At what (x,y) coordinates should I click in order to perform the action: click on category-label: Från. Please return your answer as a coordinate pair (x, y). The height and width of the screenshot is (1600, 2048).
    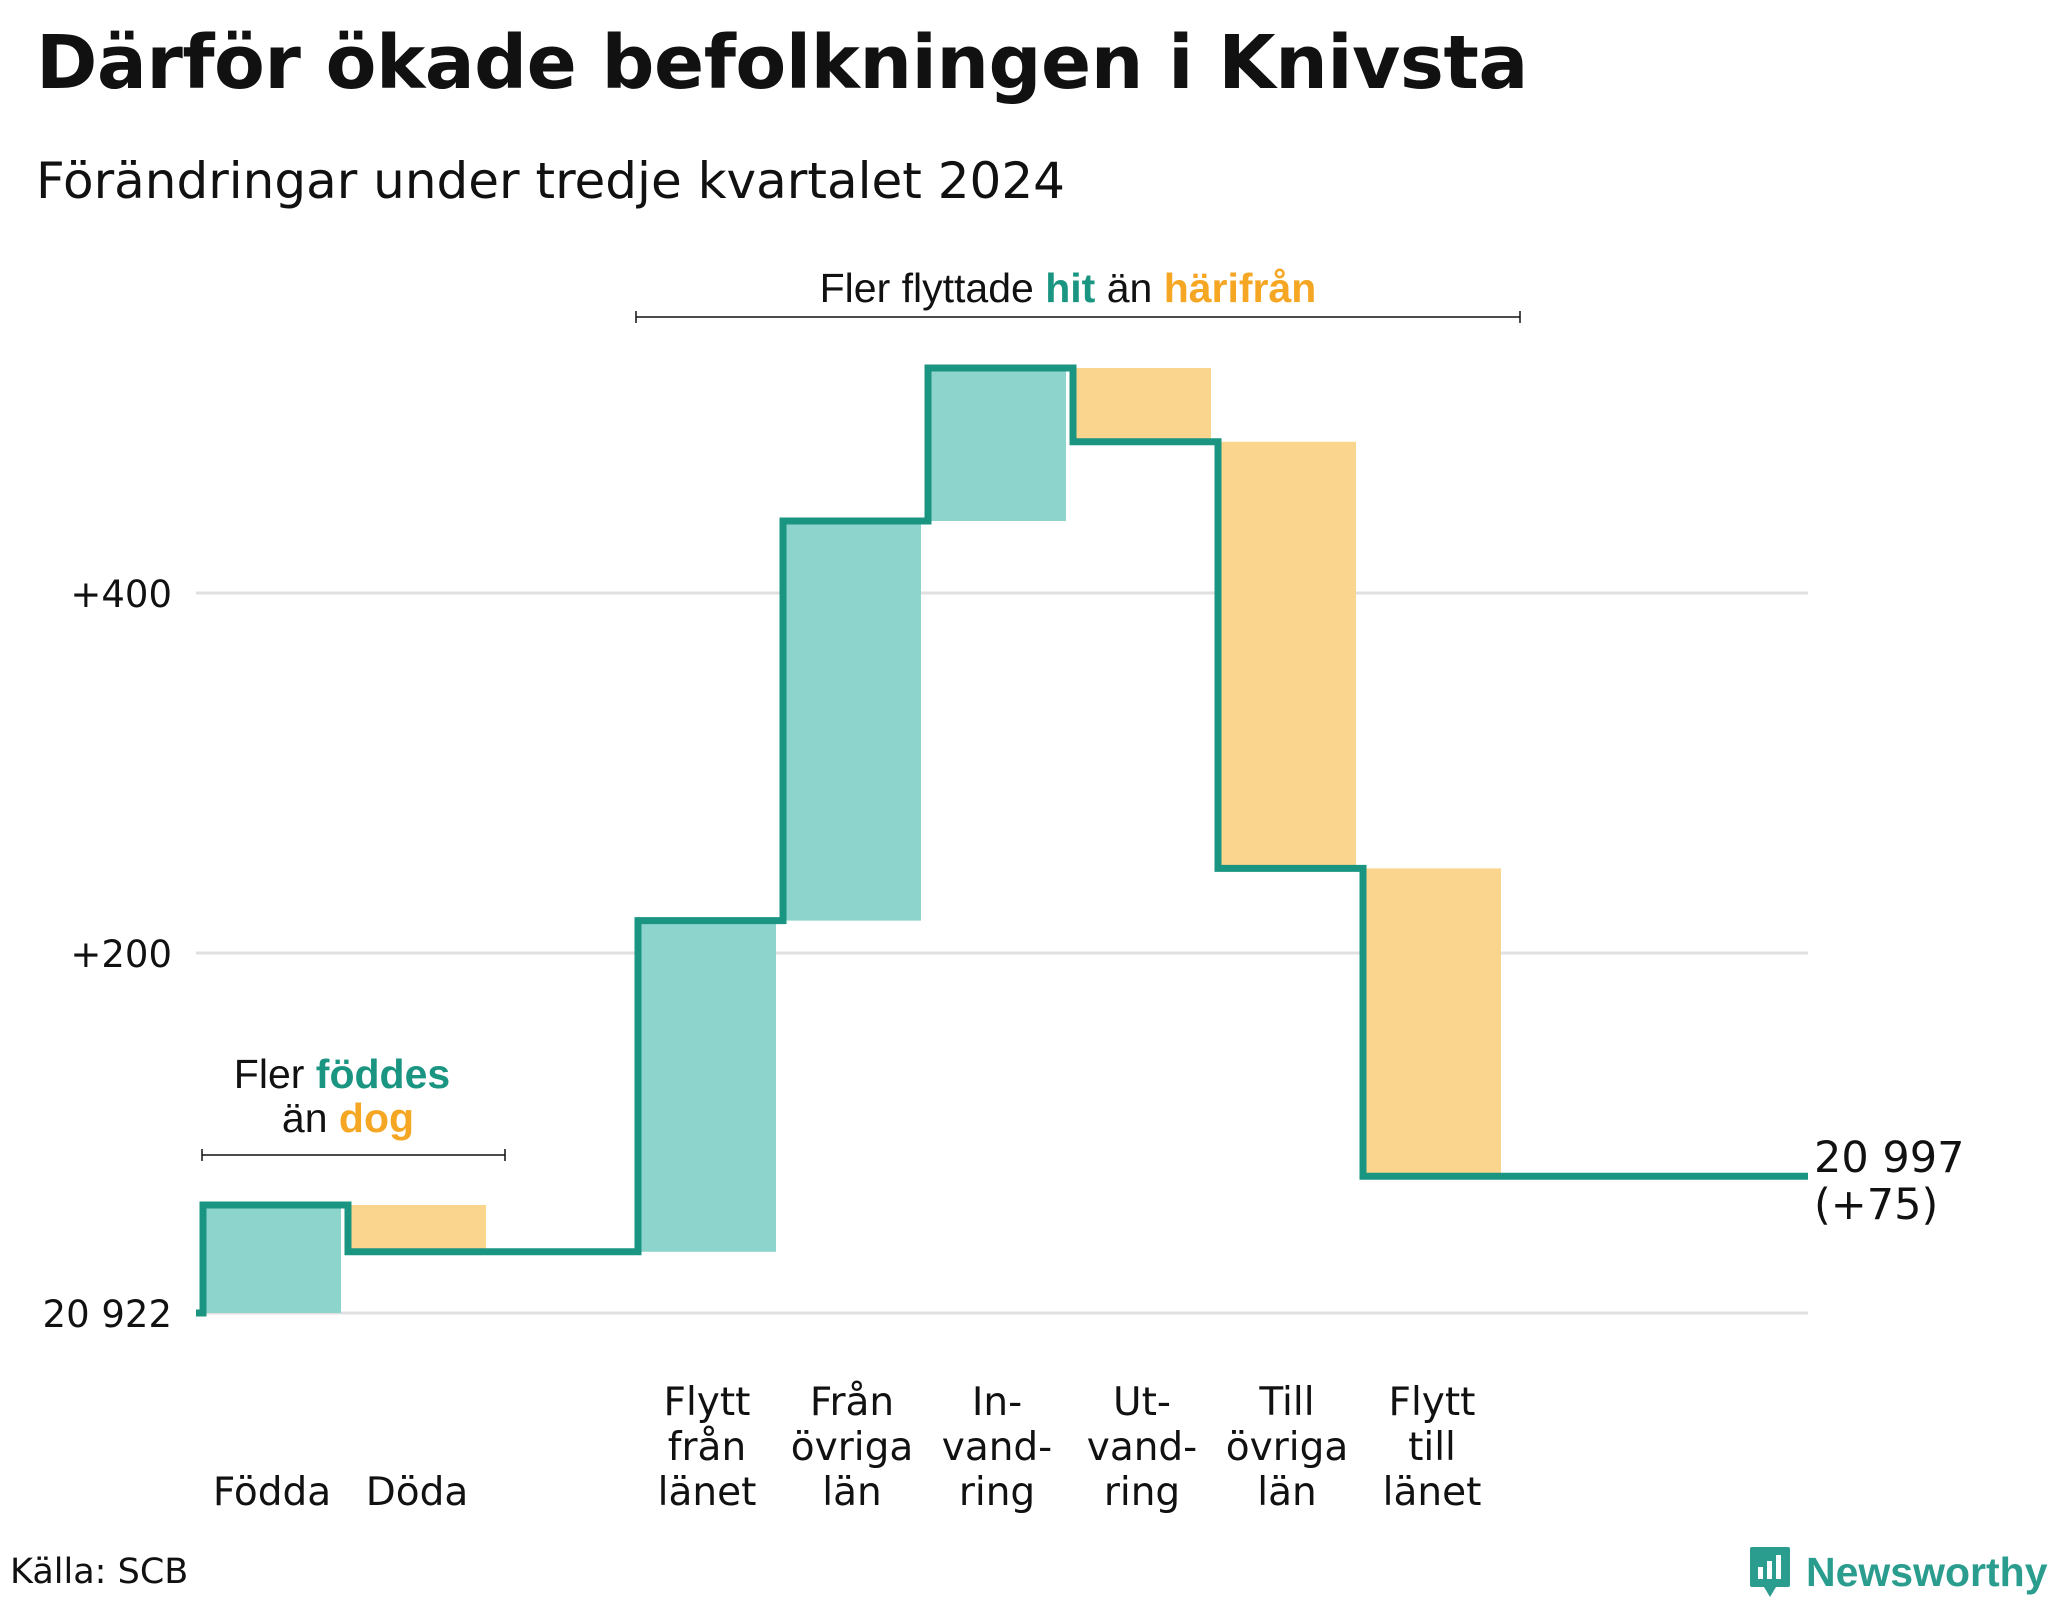
    Looking at the image, I should click on (852, 1402).